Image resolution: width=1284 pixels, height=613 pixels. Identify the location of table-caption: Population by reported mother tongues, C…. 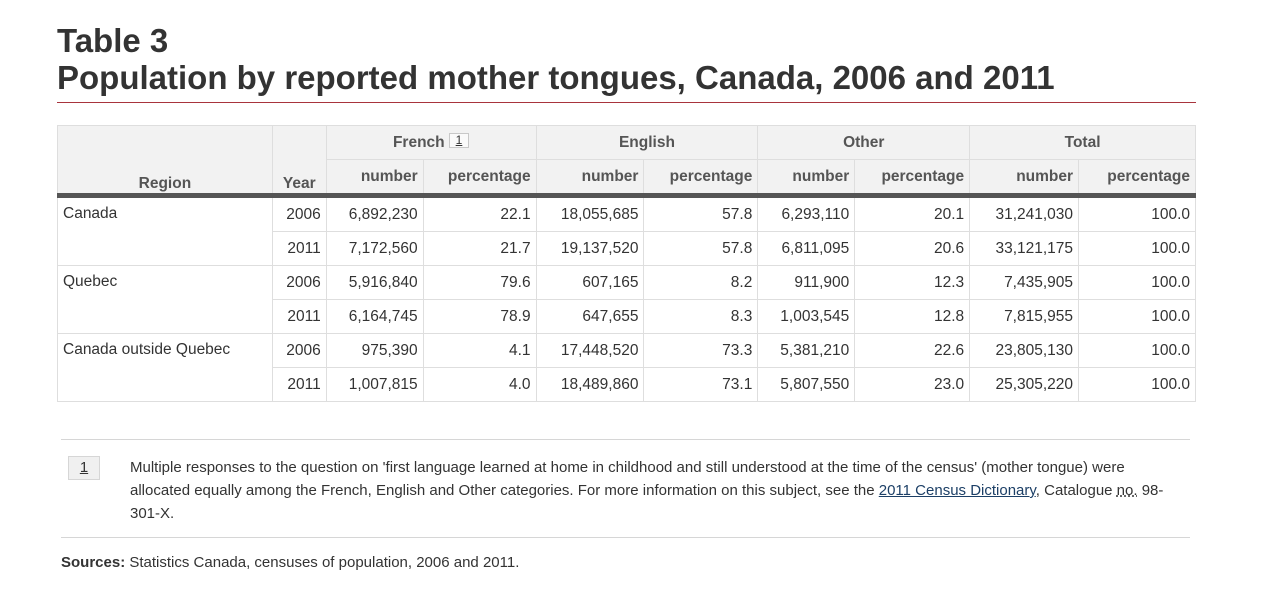
(556, 77).